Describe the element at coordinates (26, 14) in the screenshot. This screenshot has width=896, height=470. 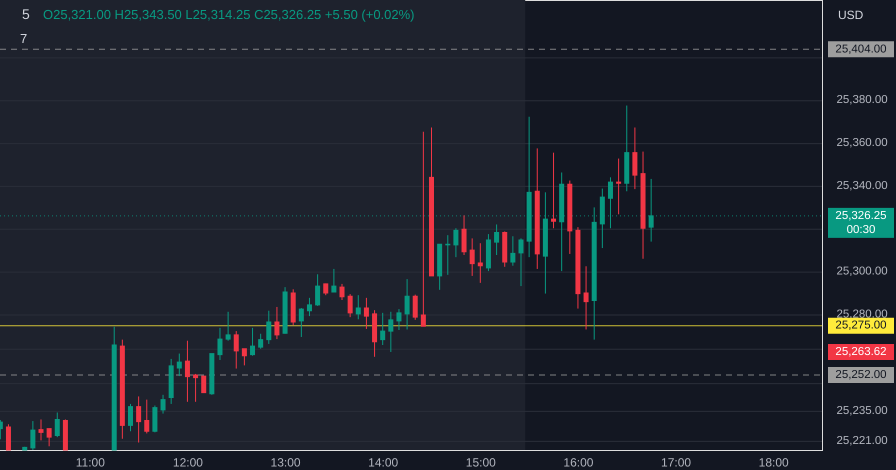
I see `text: 5` at that location.